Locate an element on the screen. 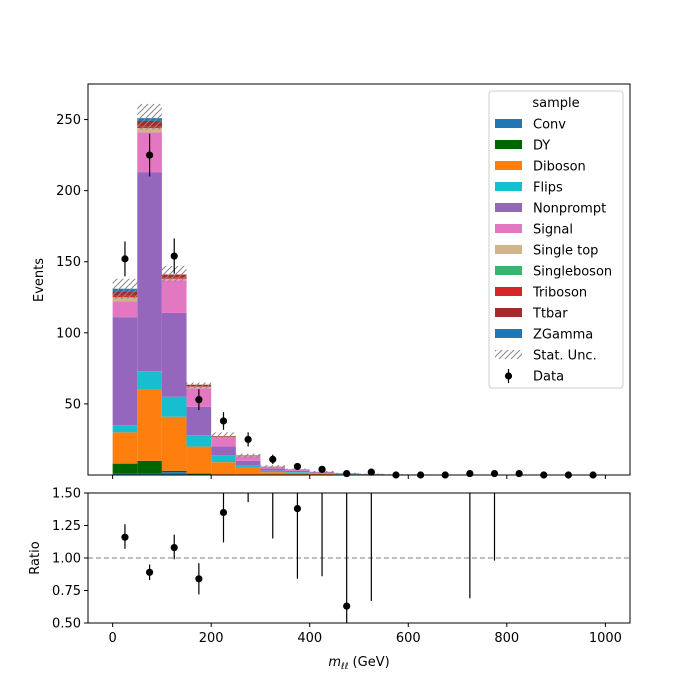 This screenshot has width=700, height=700. legend-swatch-triboson is located at coordinates (508, 291).